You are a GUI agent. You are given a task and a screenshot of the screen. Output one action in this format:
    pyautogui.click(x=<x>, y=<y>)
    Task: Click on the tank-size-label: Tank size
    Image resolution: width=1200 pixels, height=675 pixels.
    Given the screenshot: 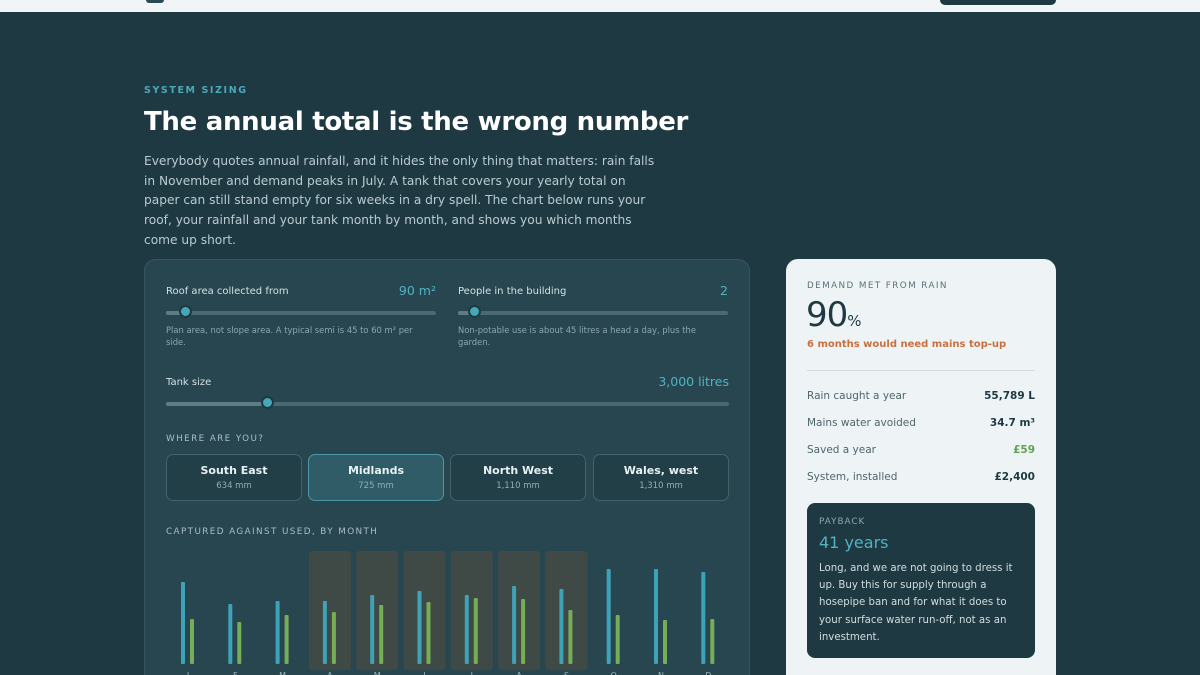 What is the action you would take?
    pyautogui.click(x=189, y=382)
    